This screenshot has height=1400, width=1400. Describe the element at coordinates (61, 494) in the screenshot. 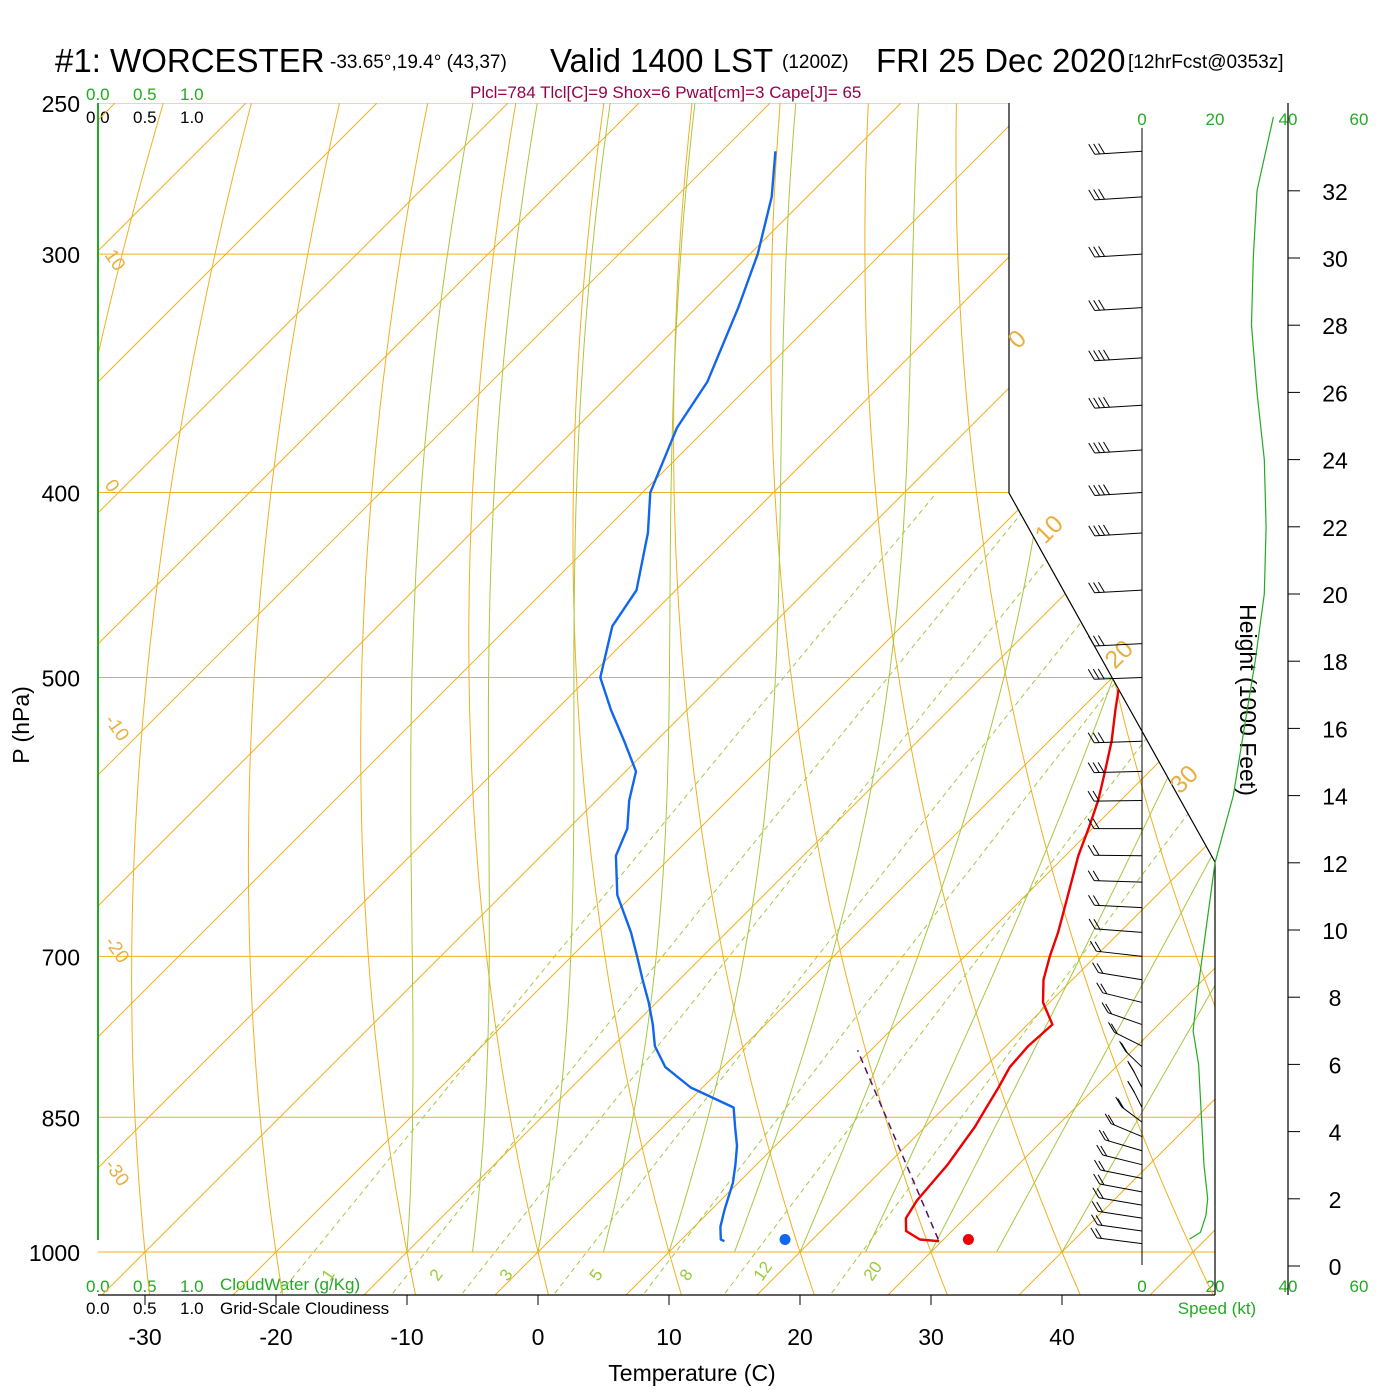

I see `pressure-tick-label: 400` at that location.